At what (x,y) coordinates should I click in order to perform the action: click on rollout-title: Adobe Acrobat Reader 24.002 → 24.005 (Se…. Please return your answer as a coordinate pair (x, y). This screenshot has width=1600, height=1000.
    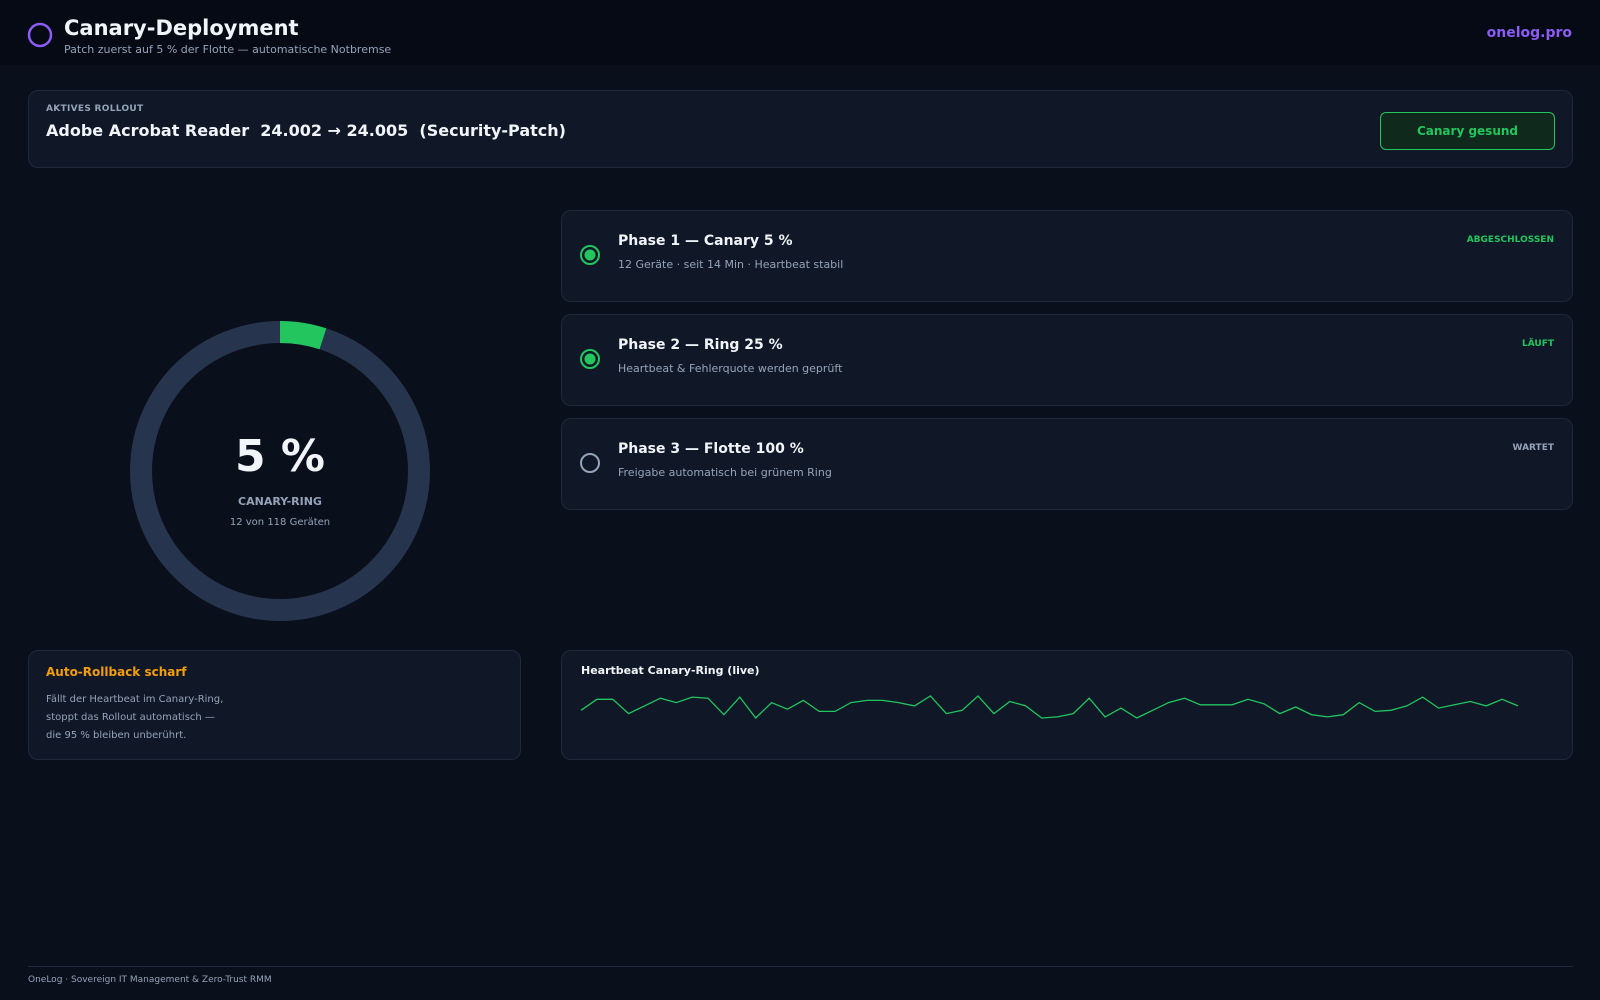
    Looking at the image, I should click on (306, 130).